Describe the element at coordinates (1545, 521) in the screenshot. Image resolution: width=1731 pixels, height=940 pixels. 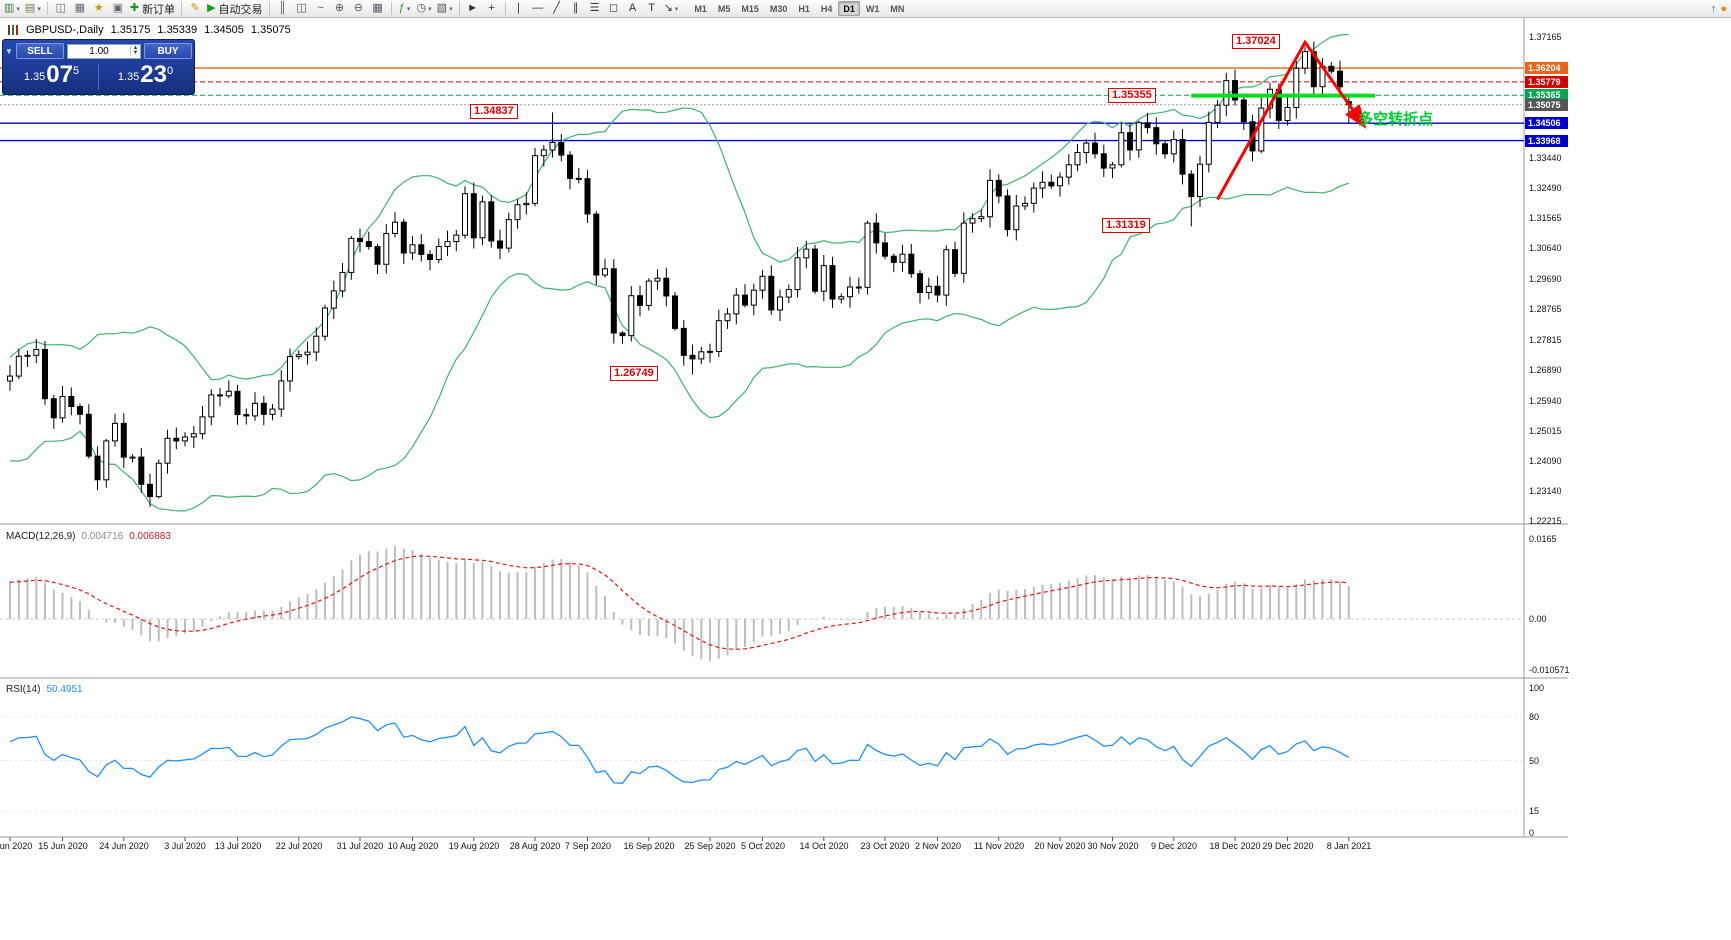
I see `price-axis-label: 1.22215` at that location.